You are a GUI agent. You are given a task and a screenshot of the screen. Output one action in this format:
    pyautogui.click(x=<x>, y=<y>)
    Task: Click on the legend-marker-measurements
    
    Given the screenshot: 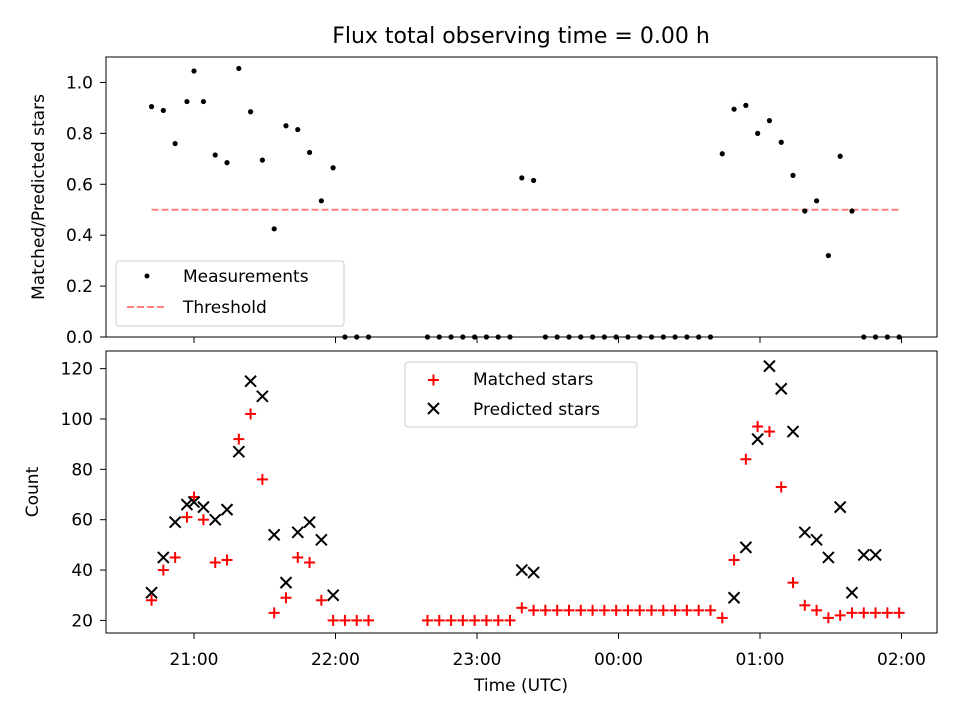 What is the action you would take?
    pyautogui.click(x=147, y=276)
    